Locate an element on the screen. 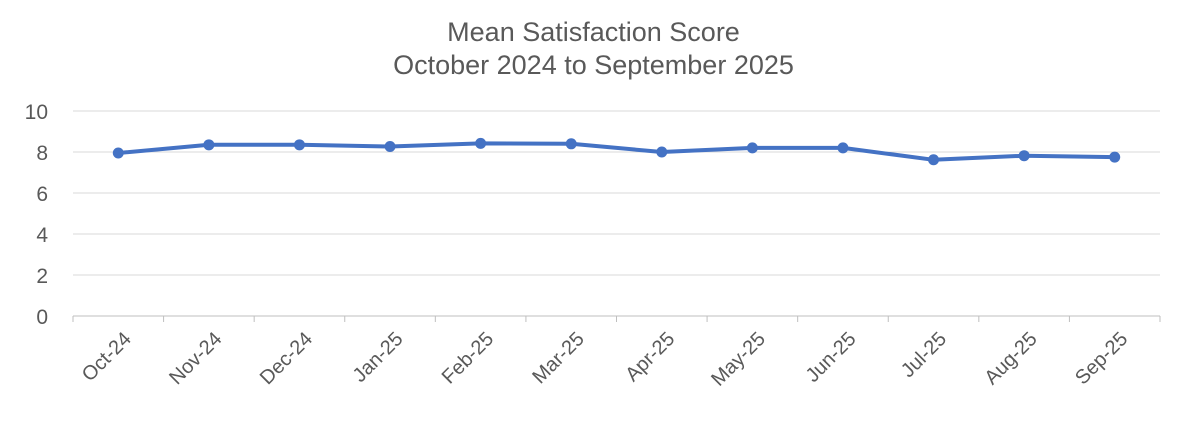 Image resolution: width=1187 pixels, height=423 pixels. y-axis-ticks: 0 2 4 6 8 10 is located at coordinates (37, 215).